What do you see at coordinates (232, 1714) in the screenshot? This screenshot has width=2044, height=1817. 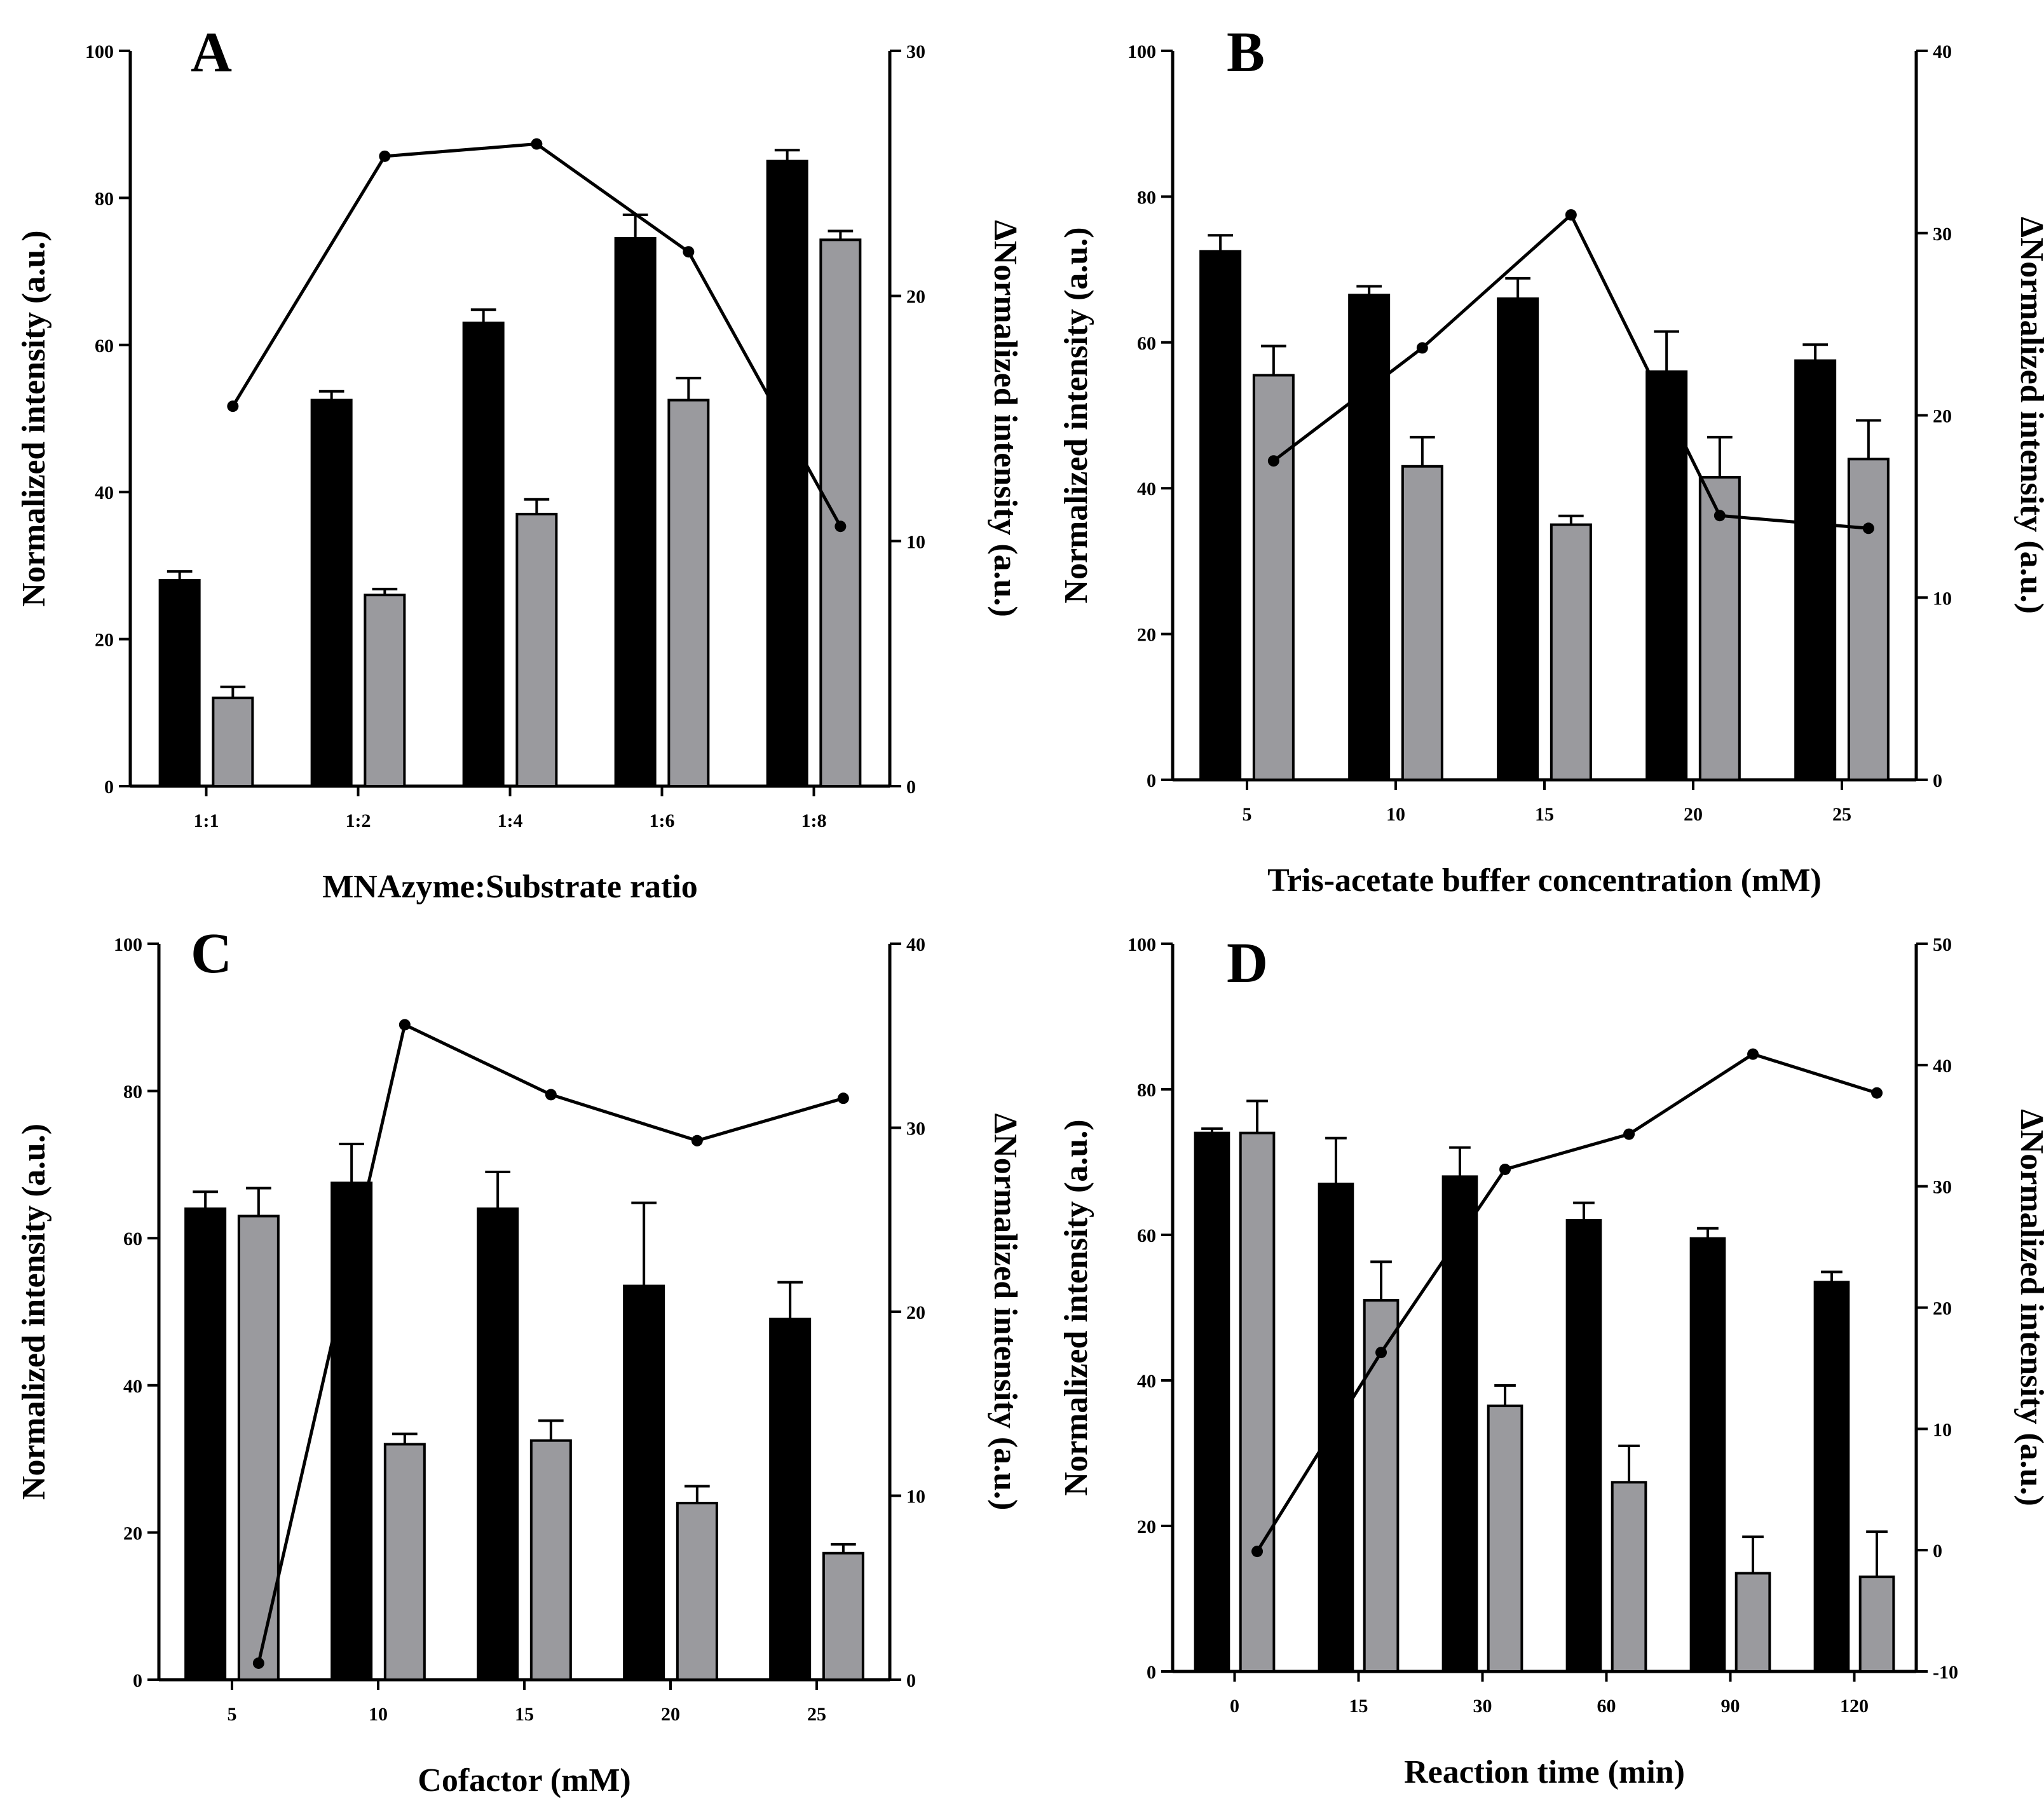 I see `x-tick-label: 5` at bounding box center [232, 1714].